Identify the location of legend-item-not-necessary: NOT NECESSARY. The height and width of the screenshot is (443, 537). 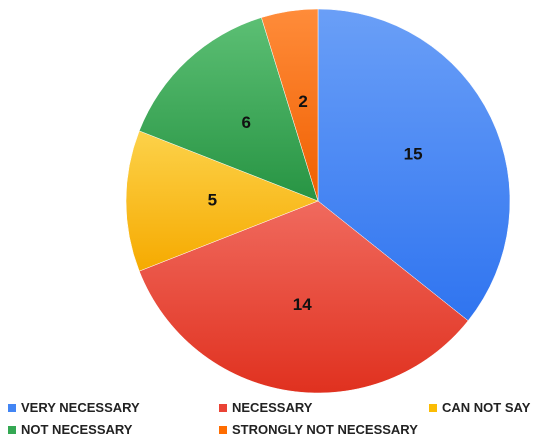
(70, 429).